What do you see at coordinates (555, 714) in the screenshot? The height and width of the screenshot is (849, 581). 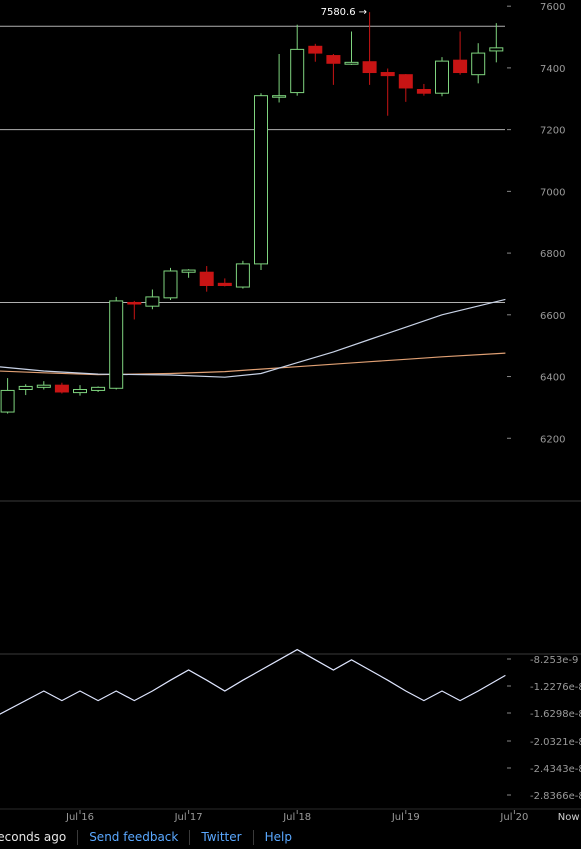 I see `indicator-tick-label: -1.6298e-8` at bounding box center [555, 714].